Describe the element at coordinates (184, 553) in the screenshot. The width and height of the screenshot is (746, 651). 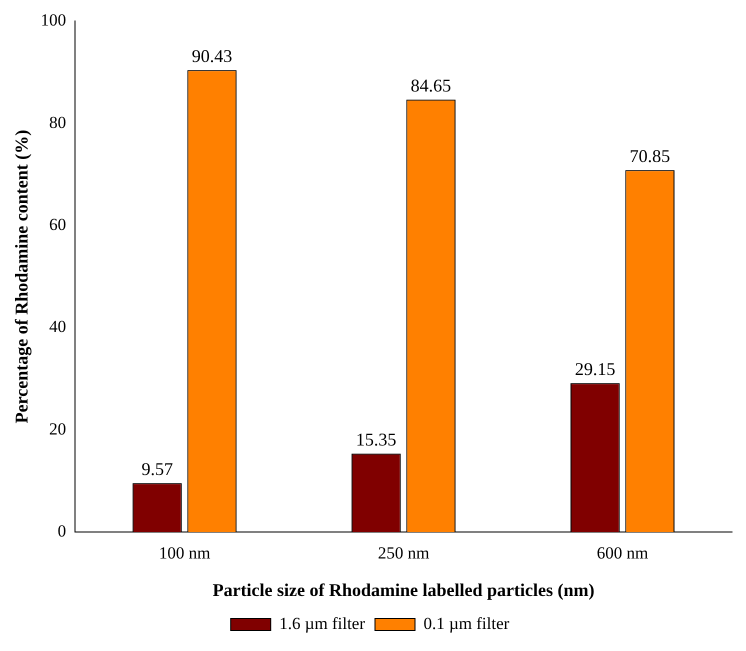
I see `x-tick-label: 100 nm` at that location.